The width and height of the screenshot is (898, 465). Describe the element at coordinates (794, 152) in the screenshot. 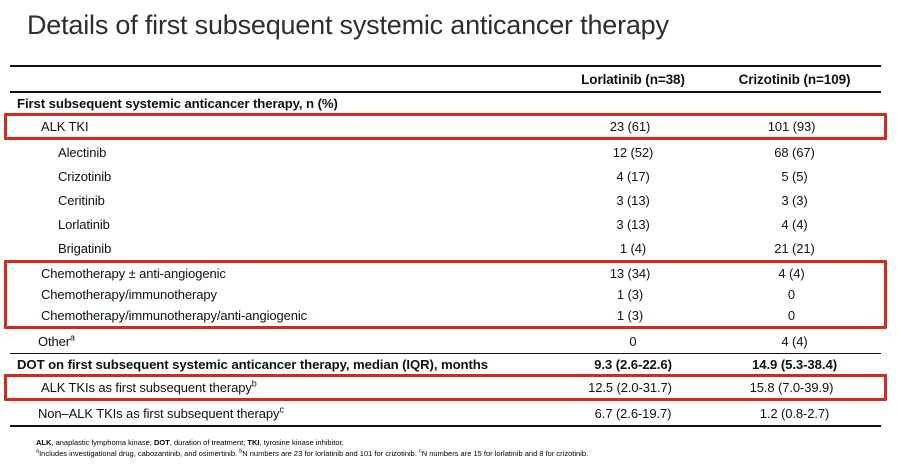

I see `value-crizotinib: 68 (67)` at that location.